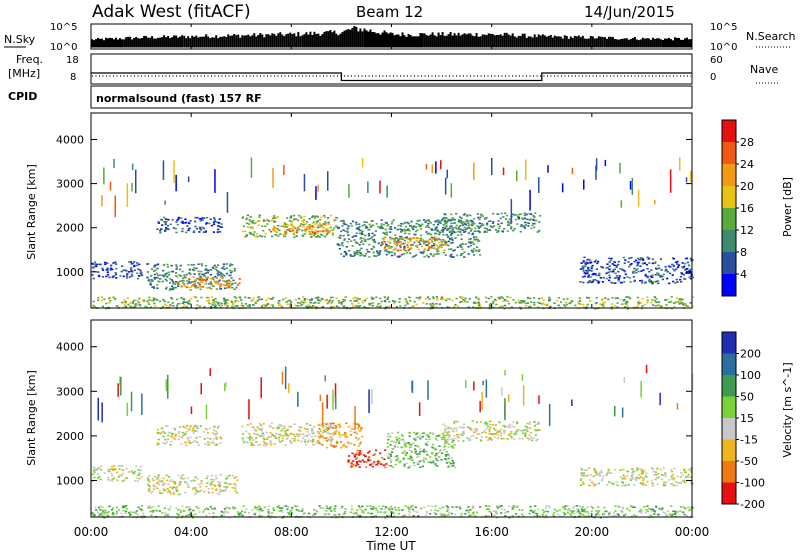 The image size is (800, 554). Describe the element at coordinates (63, 27) in the screenshot. I see `noise-left-tick-high: 10^5` at that location.